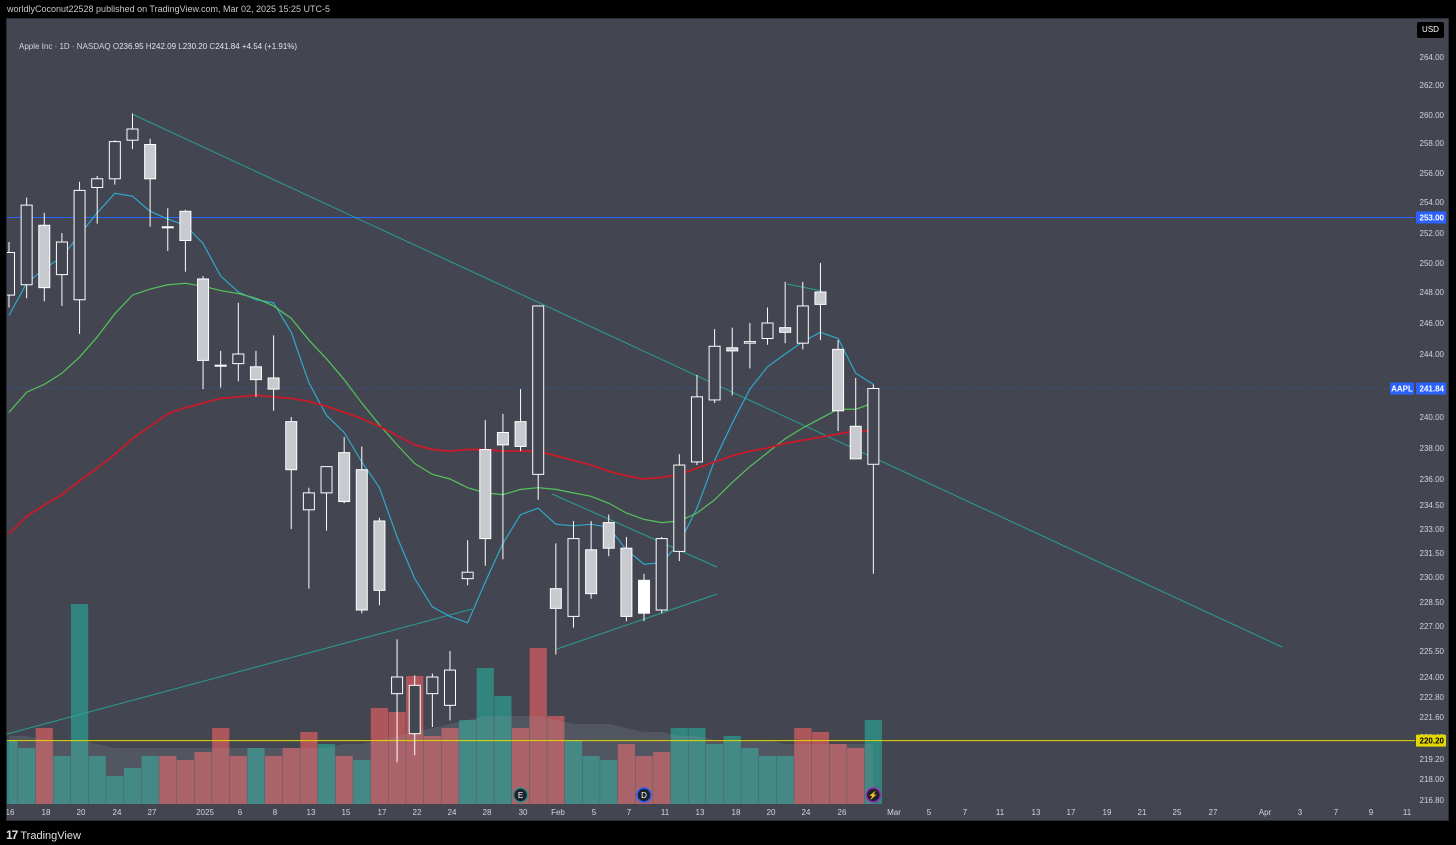 This screenshot has height=845, width=1456. What do you see at coordinates (1430, 30) in the screenshot?
I see `currency-button: USD` at bounding box center [1430, 30].